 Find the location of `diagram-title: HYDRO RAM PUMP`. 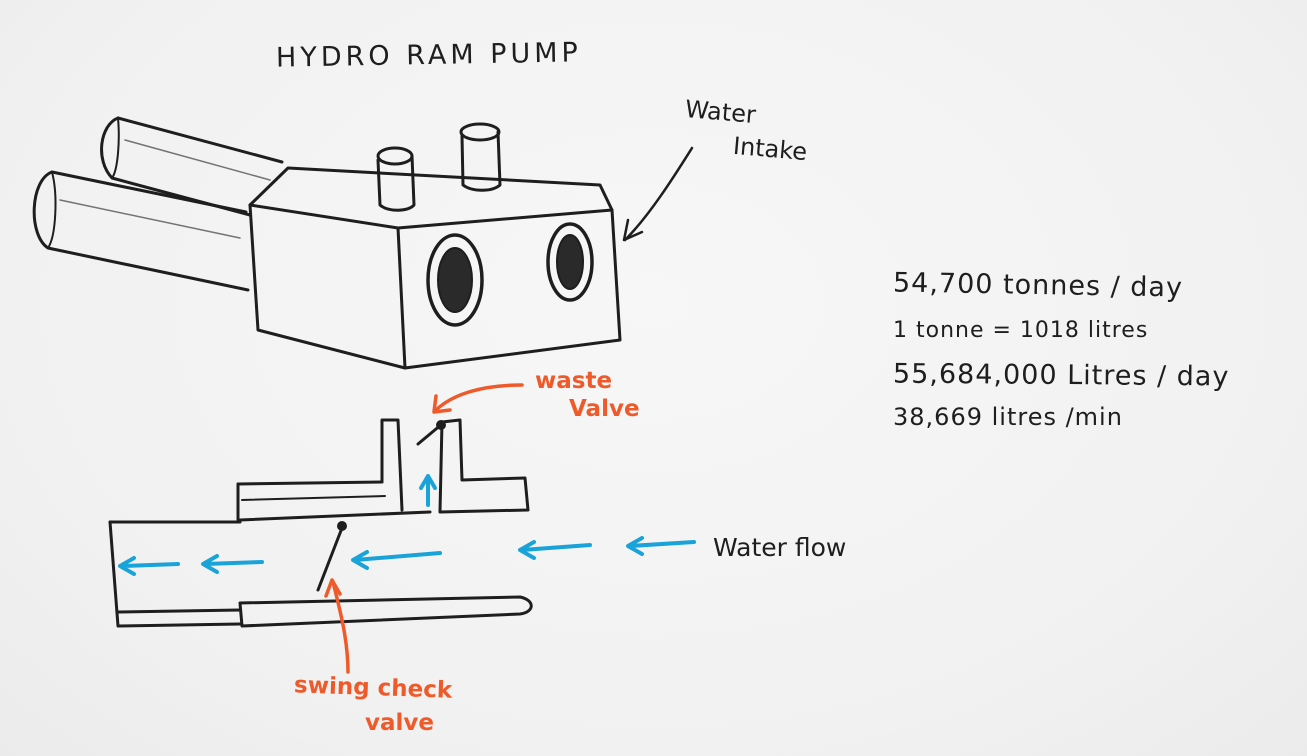

diagram-title: HYDRO RAM PUMP is located at coordinates (429, 55).